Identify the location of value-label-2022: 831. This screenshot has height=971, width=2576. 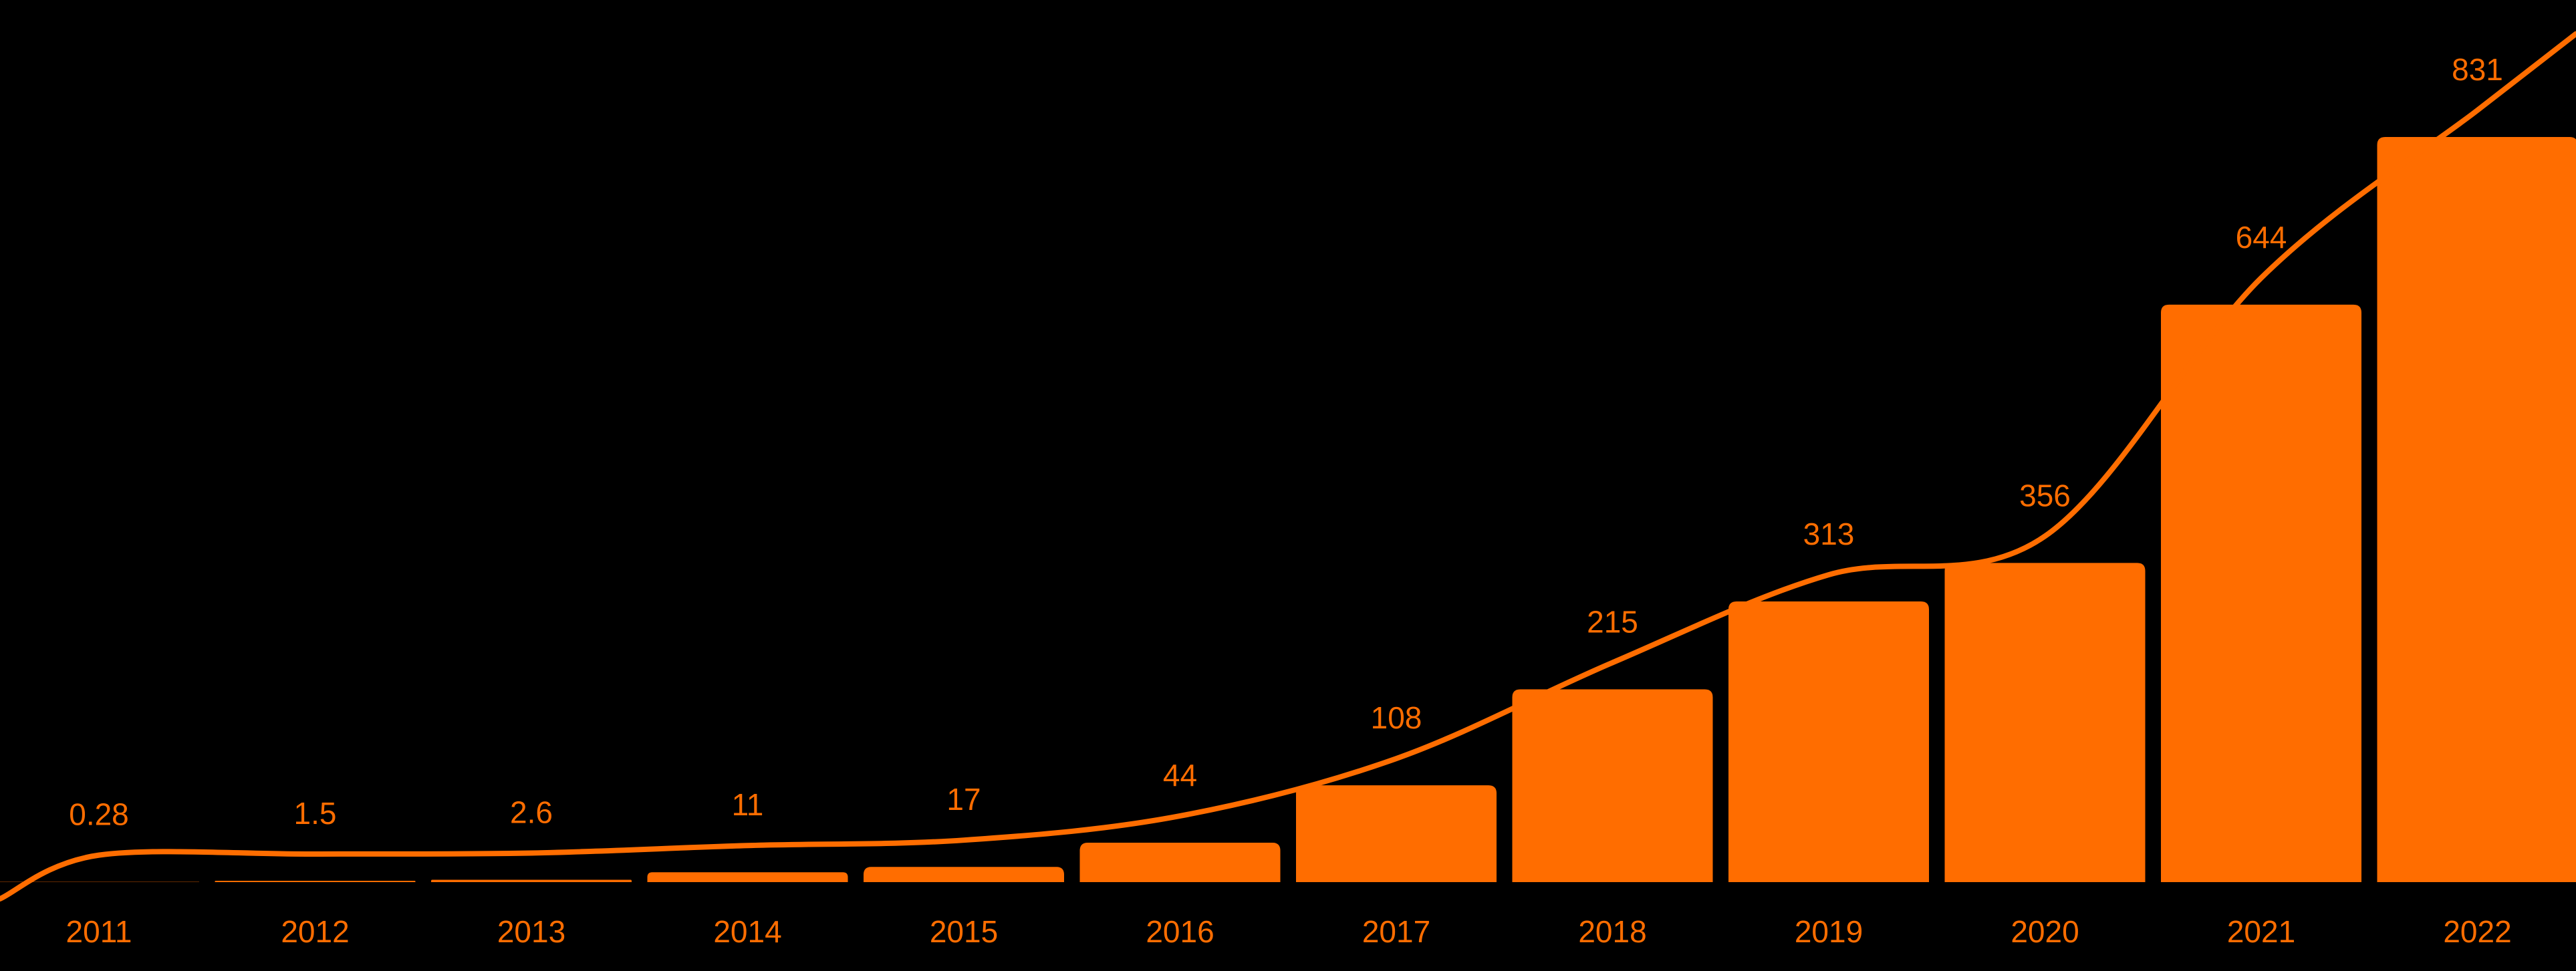
(2477, 69).